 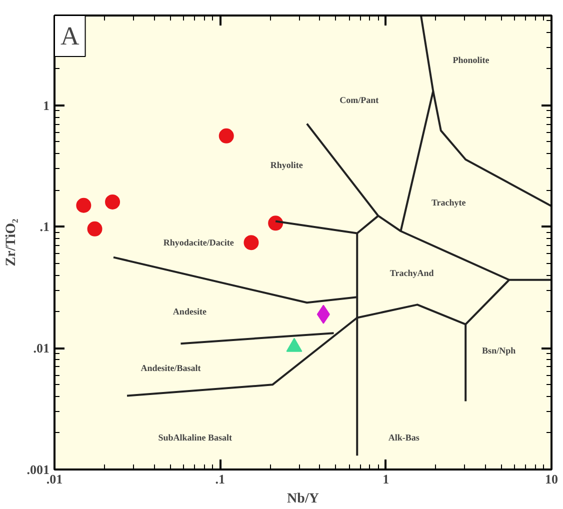 What do you see at coordinates (359, 99) in the screenshot?
I see `annotation: Com/Pant` at bounding box center [359, 99].